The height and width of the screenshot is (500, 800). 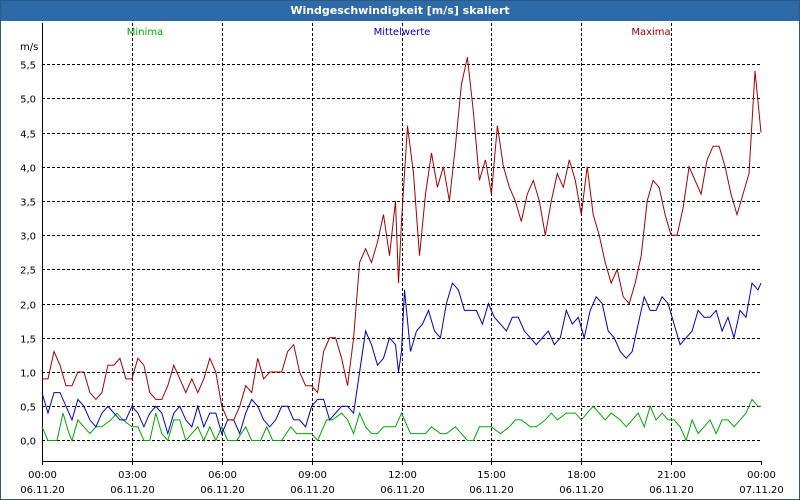 What do you see at coordinates (28, 271) in the screenshot?
I see `y-tick-label: 2,5` at bounding box center [28, 271].